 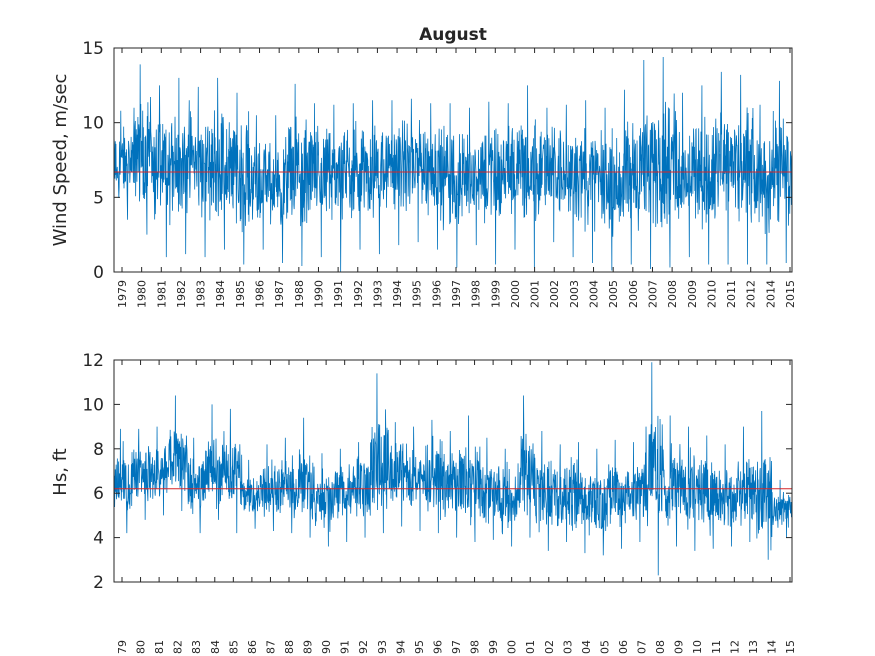 I want to click on xtick-label: 03, so click(x=567, y=647).